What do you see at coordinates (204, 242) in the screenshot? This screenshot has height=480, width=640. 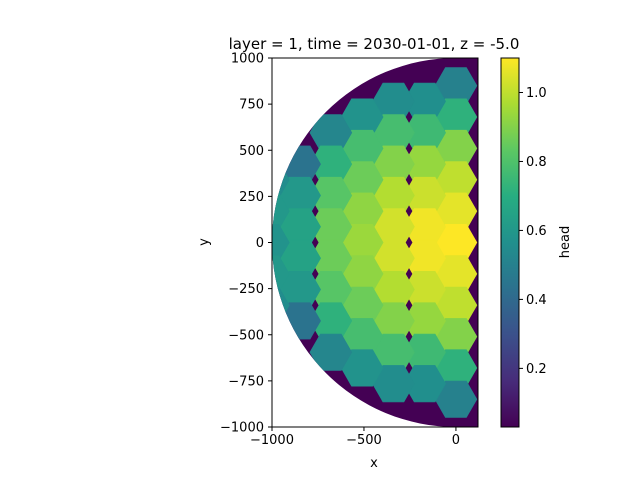 I see `y-axis-label: y` at bounding box center [204, 242].